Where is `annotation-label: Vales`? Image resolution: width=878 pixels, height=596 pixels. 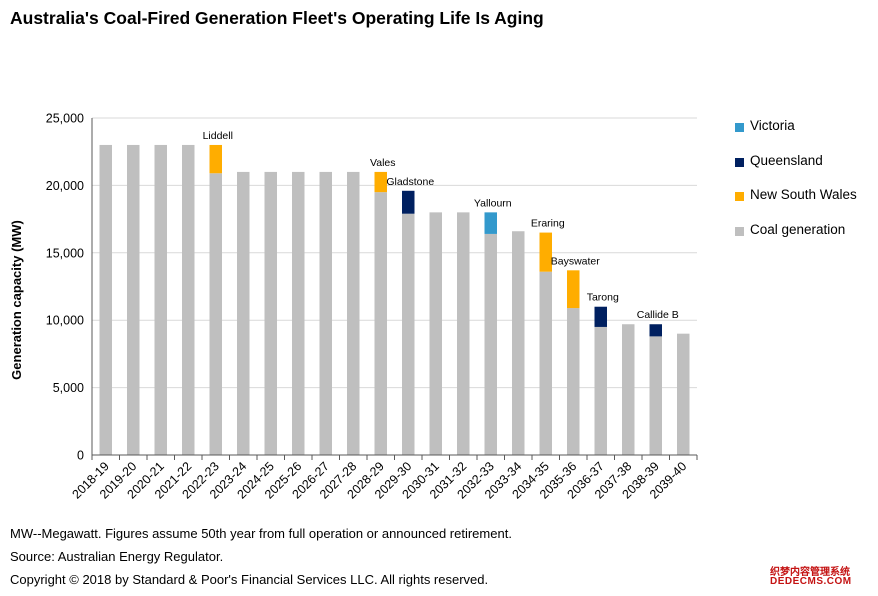 annotation-label: Vales is located at coordinates (383, 163).